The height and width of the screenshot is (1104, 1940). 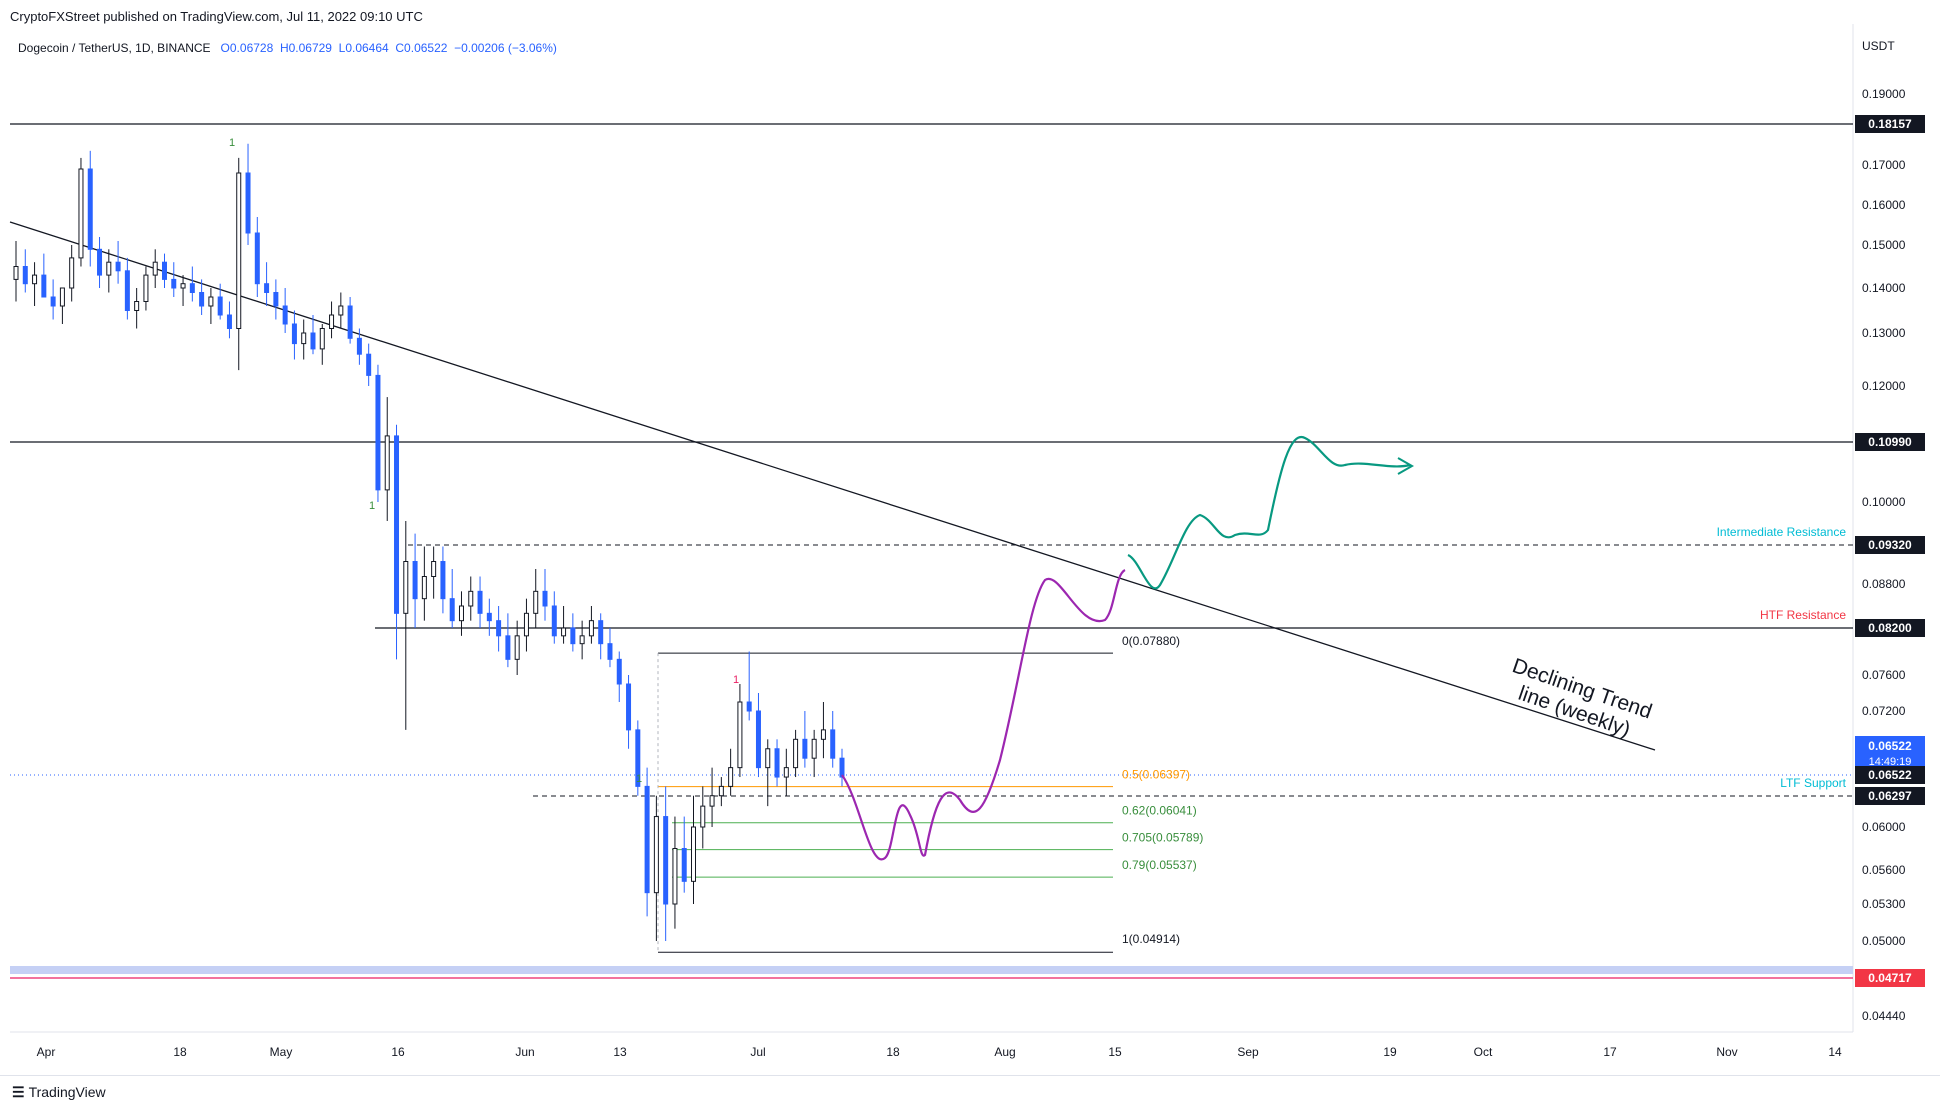 What do you see at coordinates (1884, 584) in the screenshot?
I see `price-tick-8: 0.08800` at bounding box center [1884, 584].